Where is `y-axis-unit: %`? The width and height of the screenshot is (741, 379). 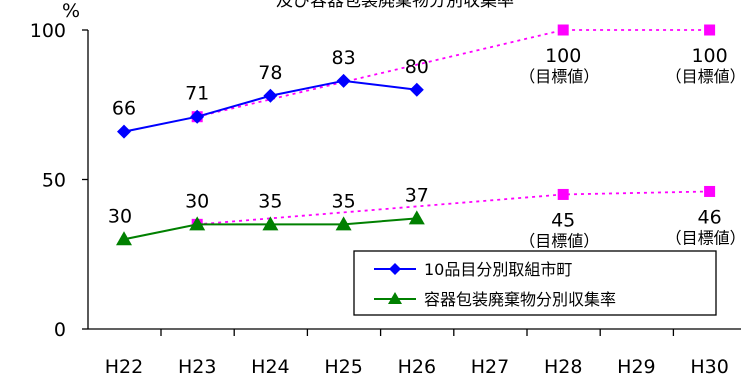
y-axis-unit: % is located at coordinates (71, 11).